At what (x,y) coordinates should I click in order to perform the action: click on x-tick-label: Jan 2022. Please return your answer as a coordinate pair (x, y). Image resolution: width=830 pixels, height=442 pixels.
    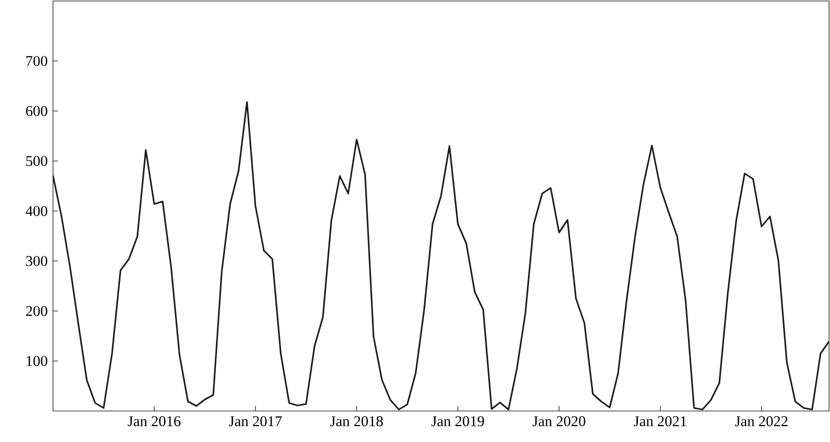
    Looking at the image, I should click on (761, 421).